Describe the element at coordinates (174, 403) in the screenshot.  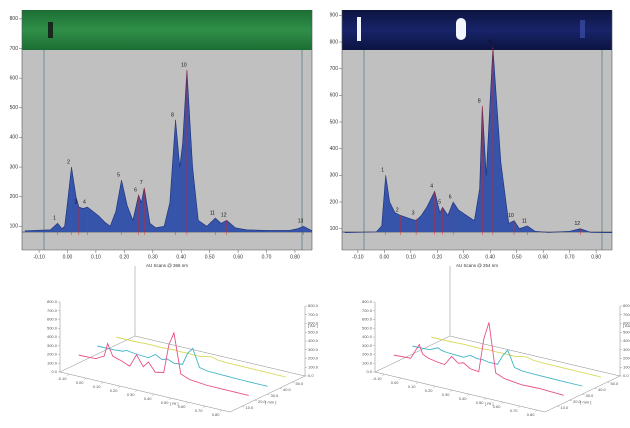
I see `x-axis-label: [ Rf ]` at that location.